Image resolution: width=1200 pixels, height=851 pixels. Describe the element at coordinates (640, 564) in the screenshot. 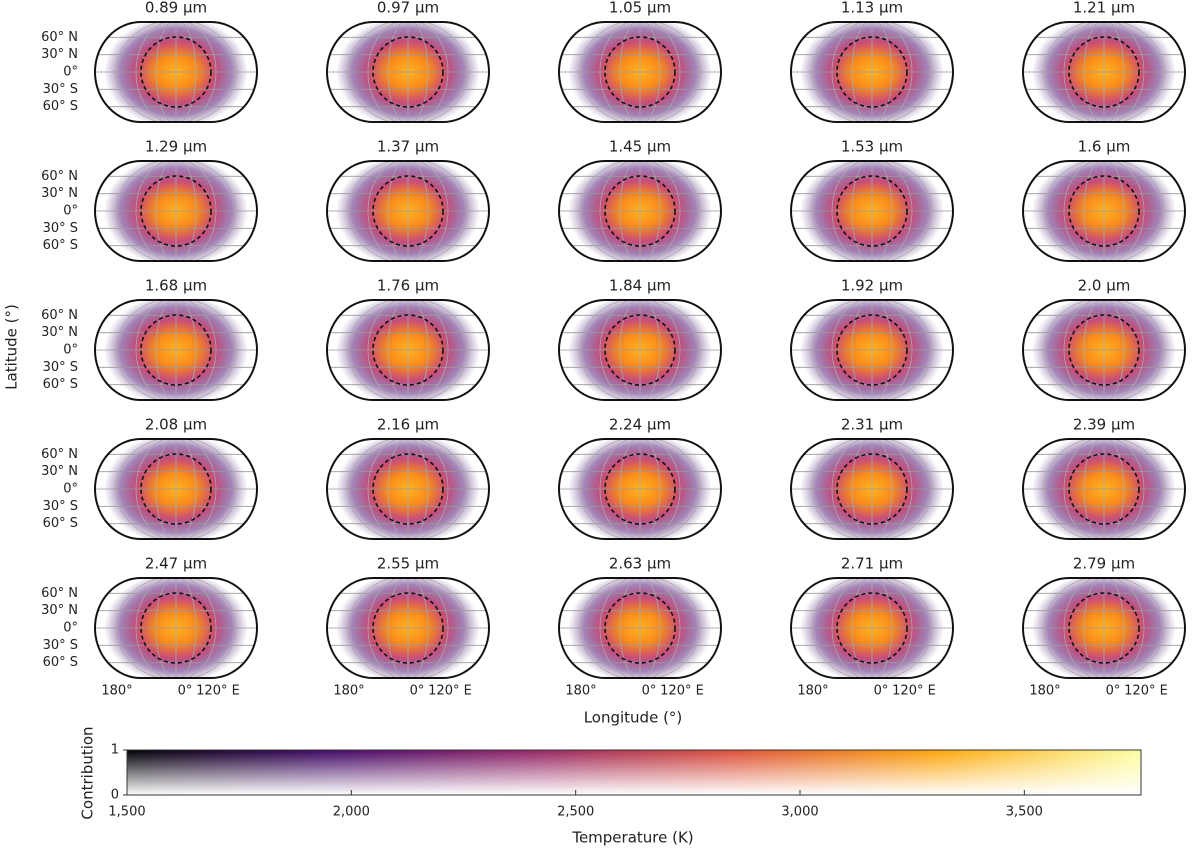

I see `panel-title: 2.63 µm` at that location.